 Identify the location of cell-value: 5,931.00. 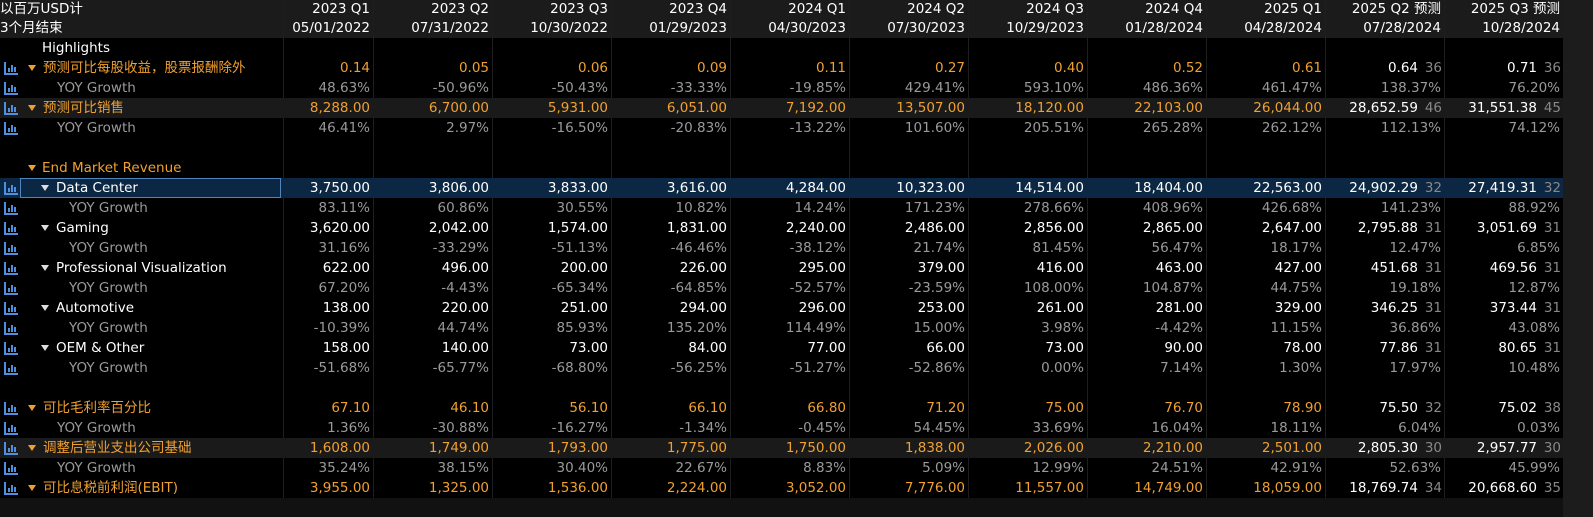
(577, 108).